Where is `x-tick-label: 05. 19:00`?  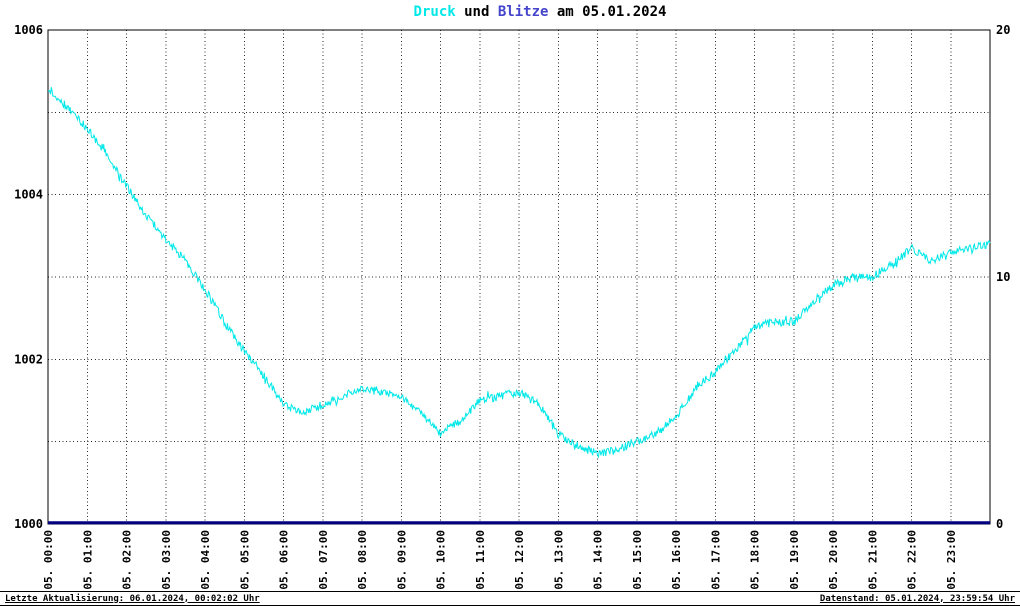
x-tick-label: 05. 19:00 is located at coordinates (794, 560).